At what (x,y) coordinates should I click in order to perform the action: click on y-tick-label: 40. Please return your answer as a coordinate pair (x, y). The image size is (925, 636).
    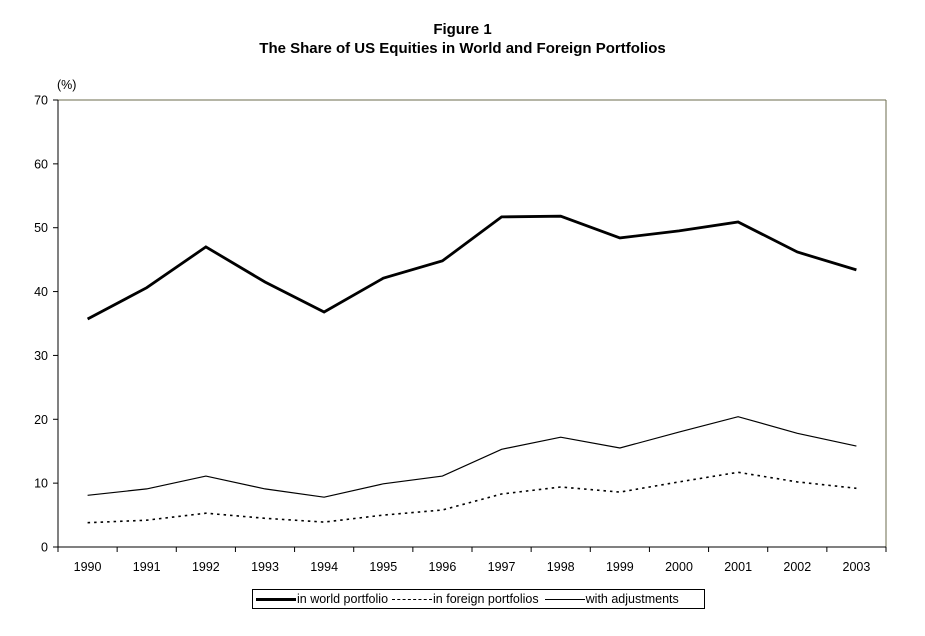
    Looking at the image, I should click on (41, 292).